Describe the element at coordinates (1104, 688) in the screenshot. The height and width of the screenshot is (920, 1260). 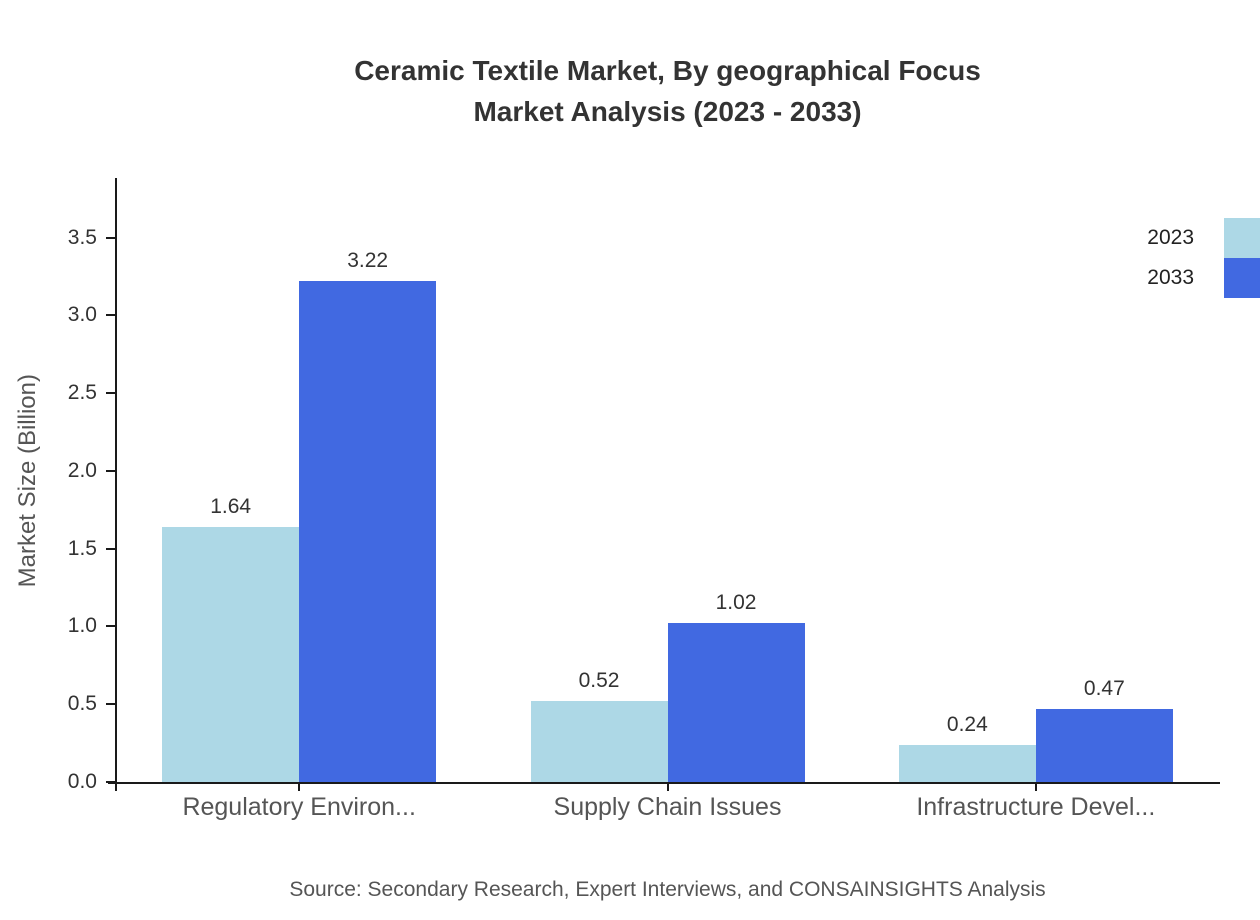
I see `bar-value-label: 0.47` at that location.